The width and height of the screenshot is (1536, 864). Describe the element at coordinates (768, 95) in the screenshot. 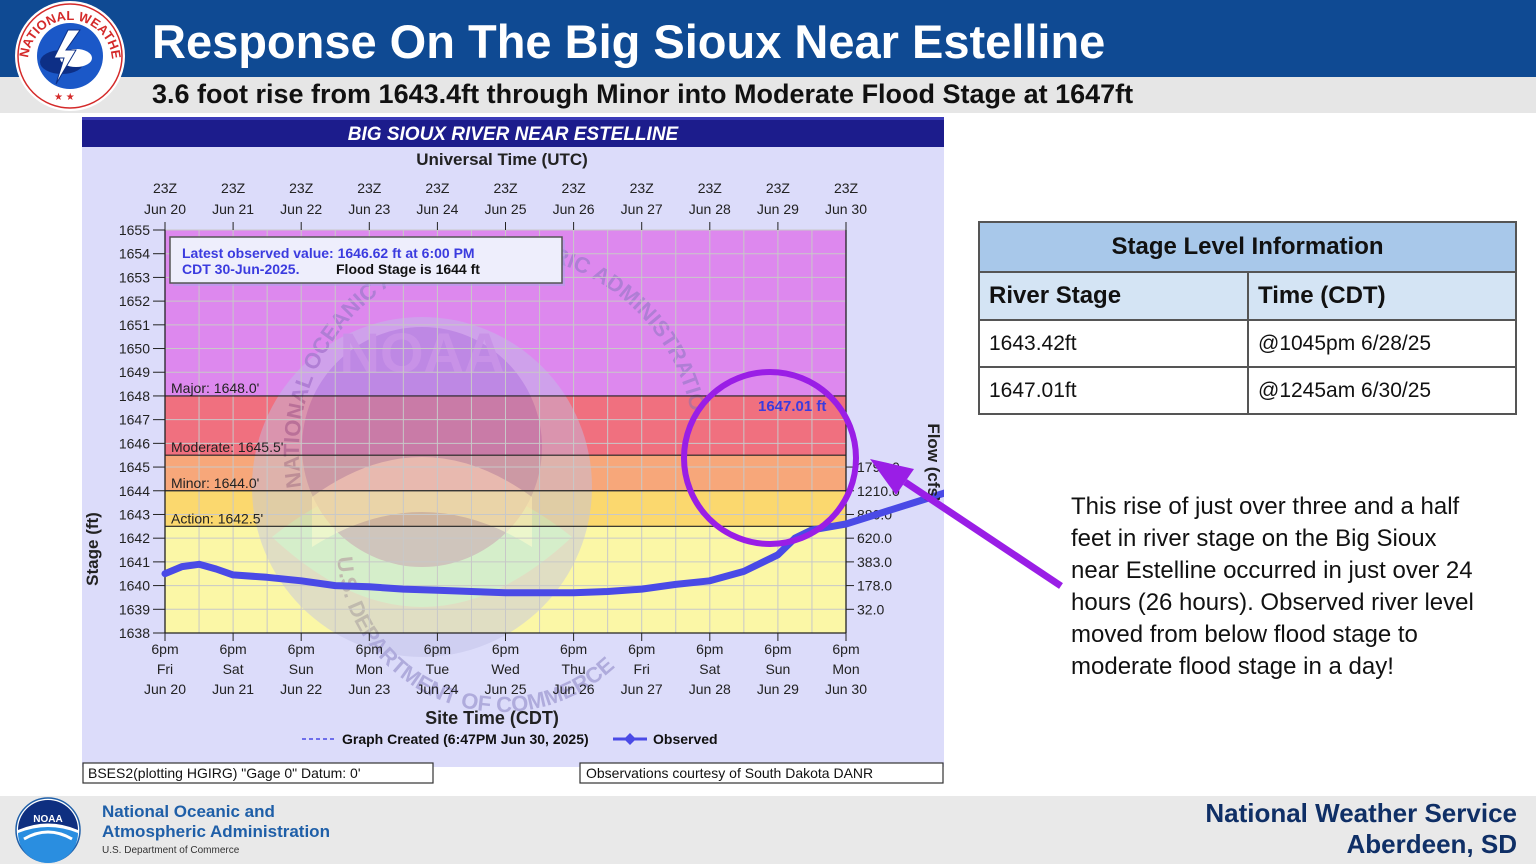

I see `subtitle-bar` at that location.